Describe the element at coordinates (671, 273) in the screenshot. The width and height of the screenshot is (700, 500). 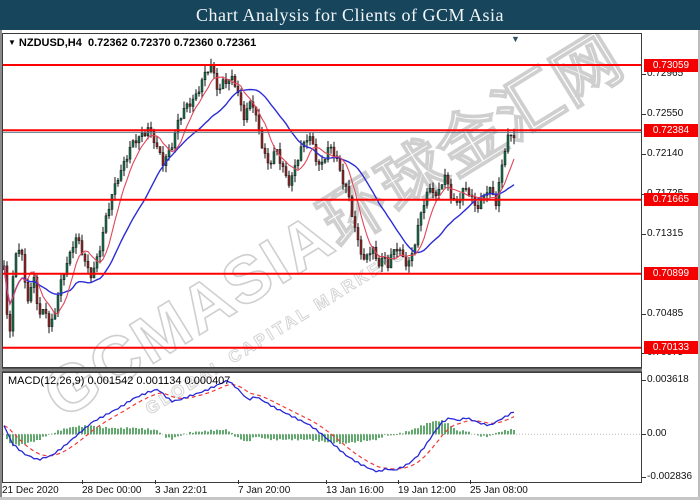
I see `price-level-badge: 0.70899` at that location.